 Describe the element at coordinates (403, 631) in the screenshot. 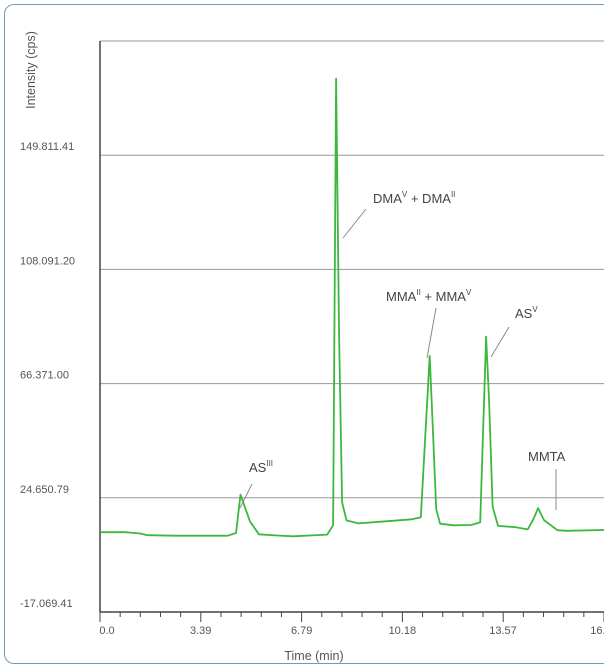

I see `x-tick-label: 10.18` at that location.